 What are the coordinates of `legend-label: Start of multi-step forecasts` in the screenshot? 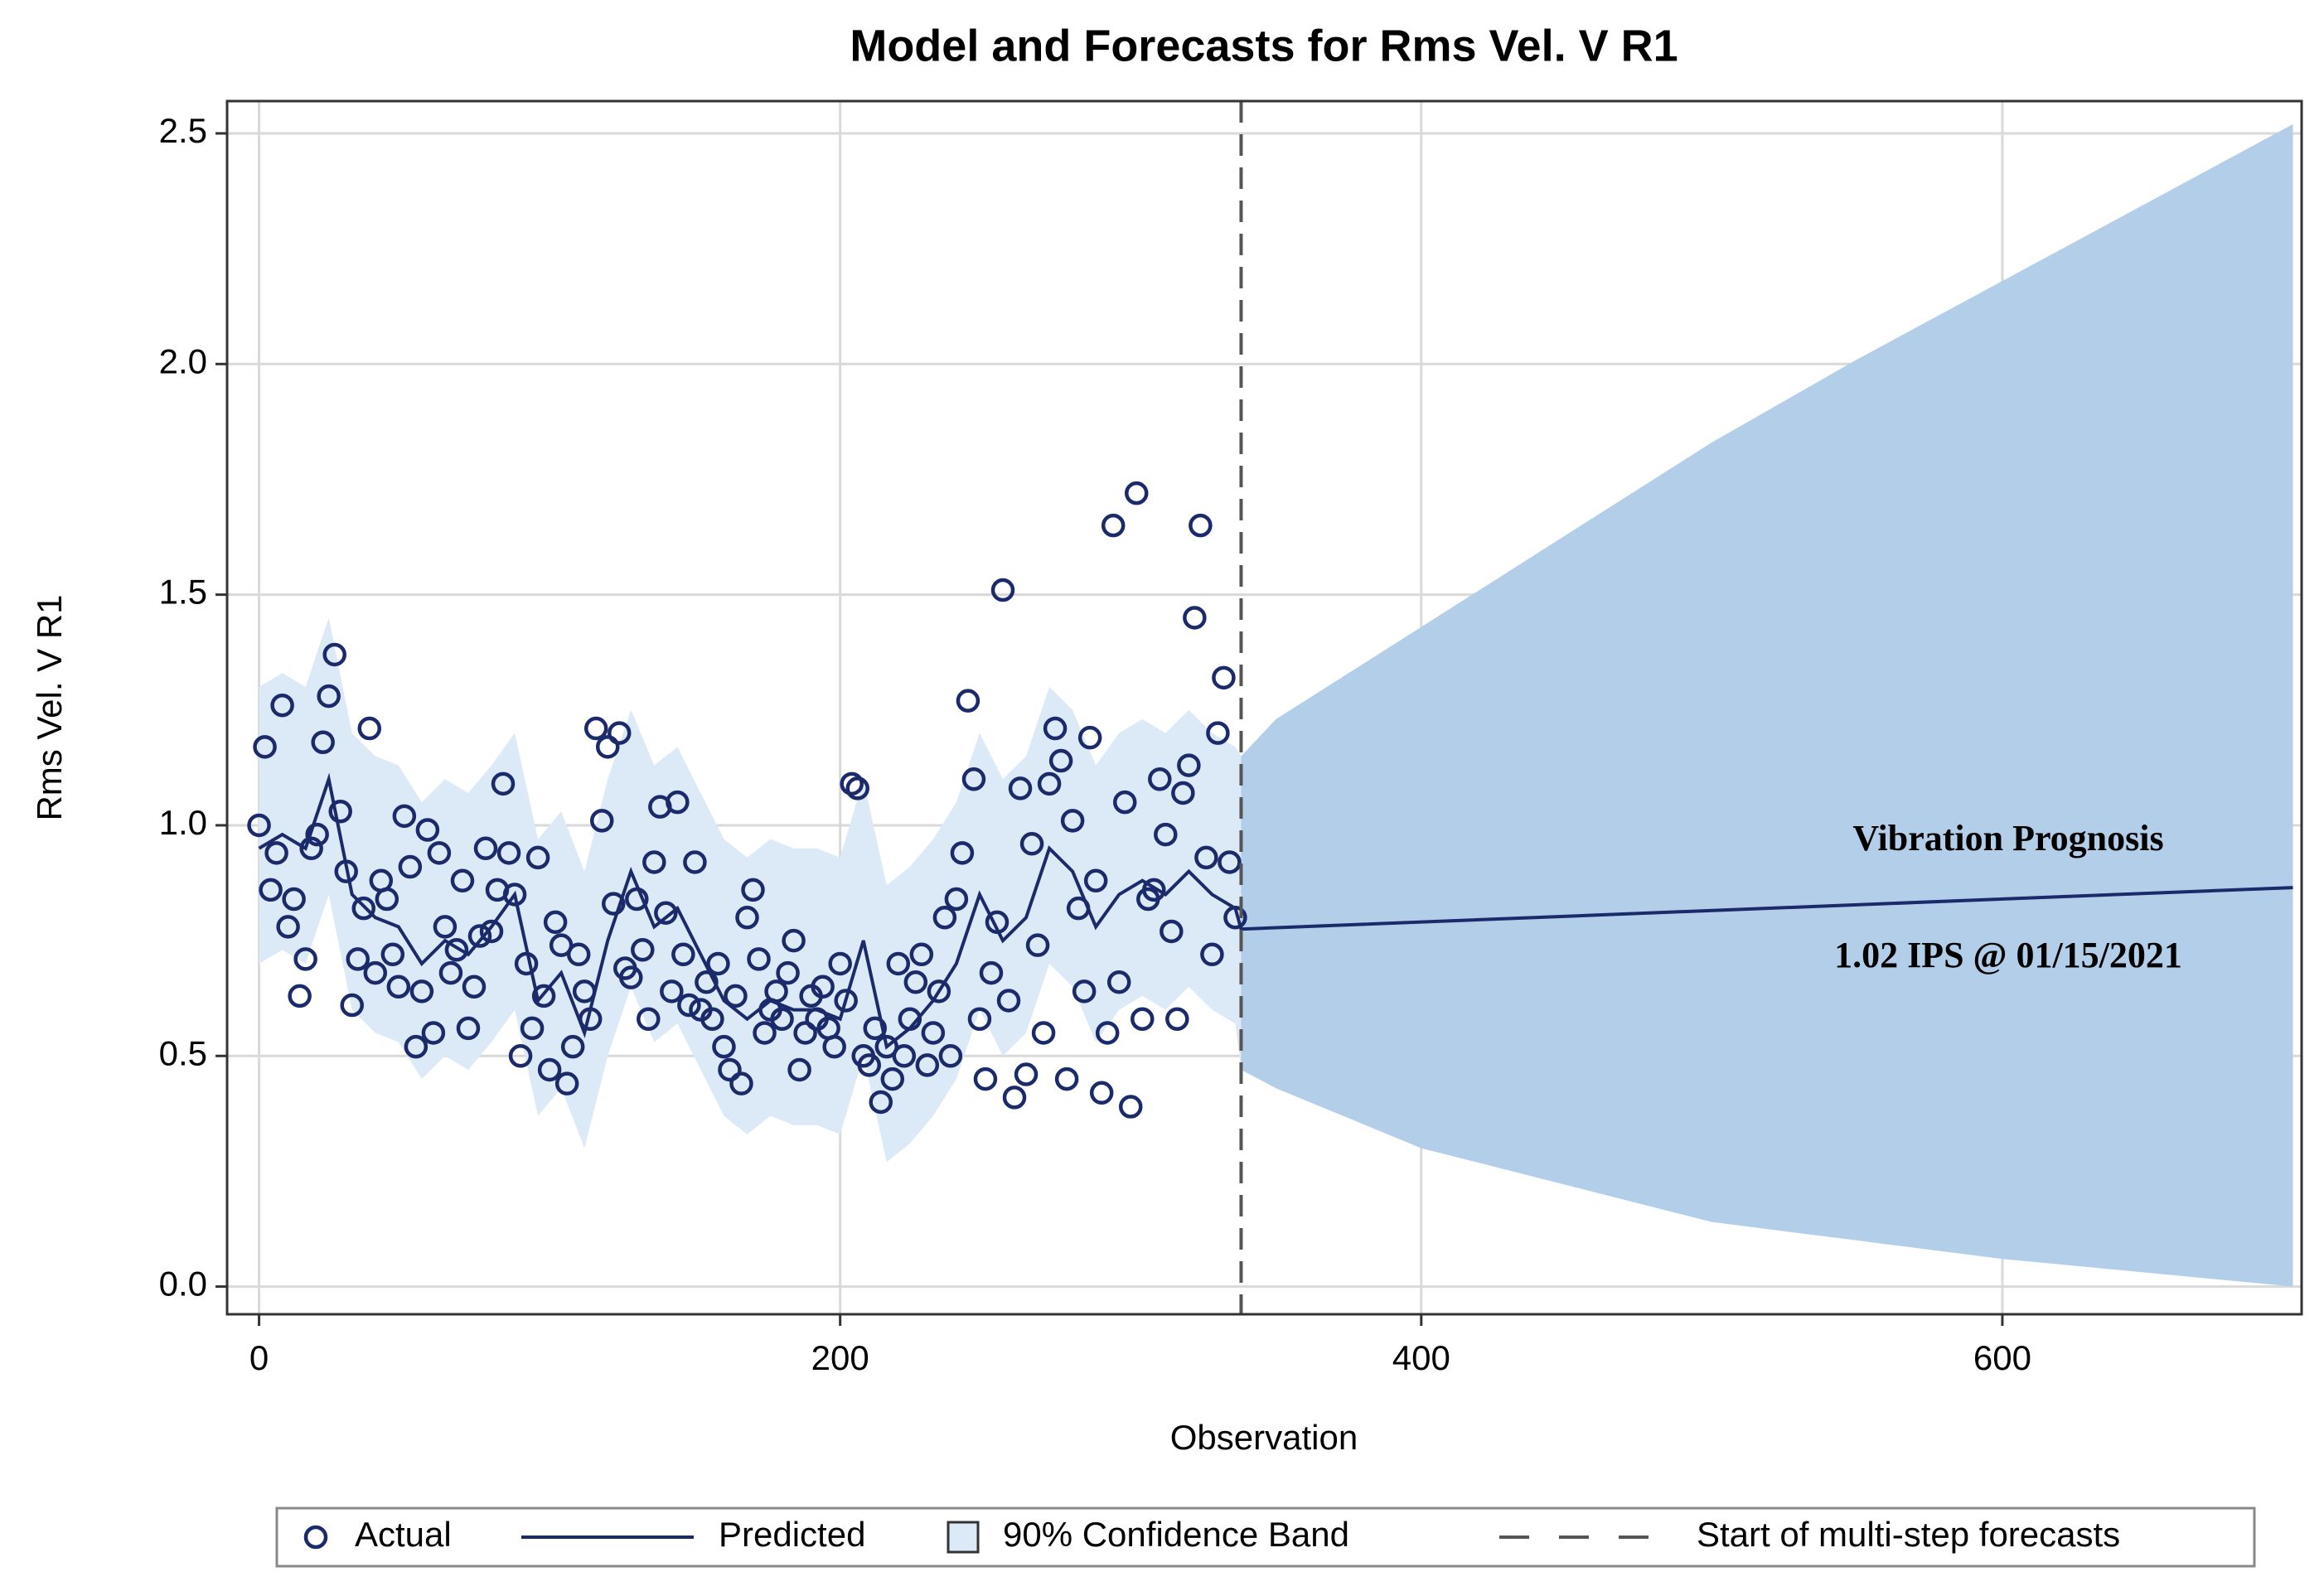 It's located at (1908, 1535).